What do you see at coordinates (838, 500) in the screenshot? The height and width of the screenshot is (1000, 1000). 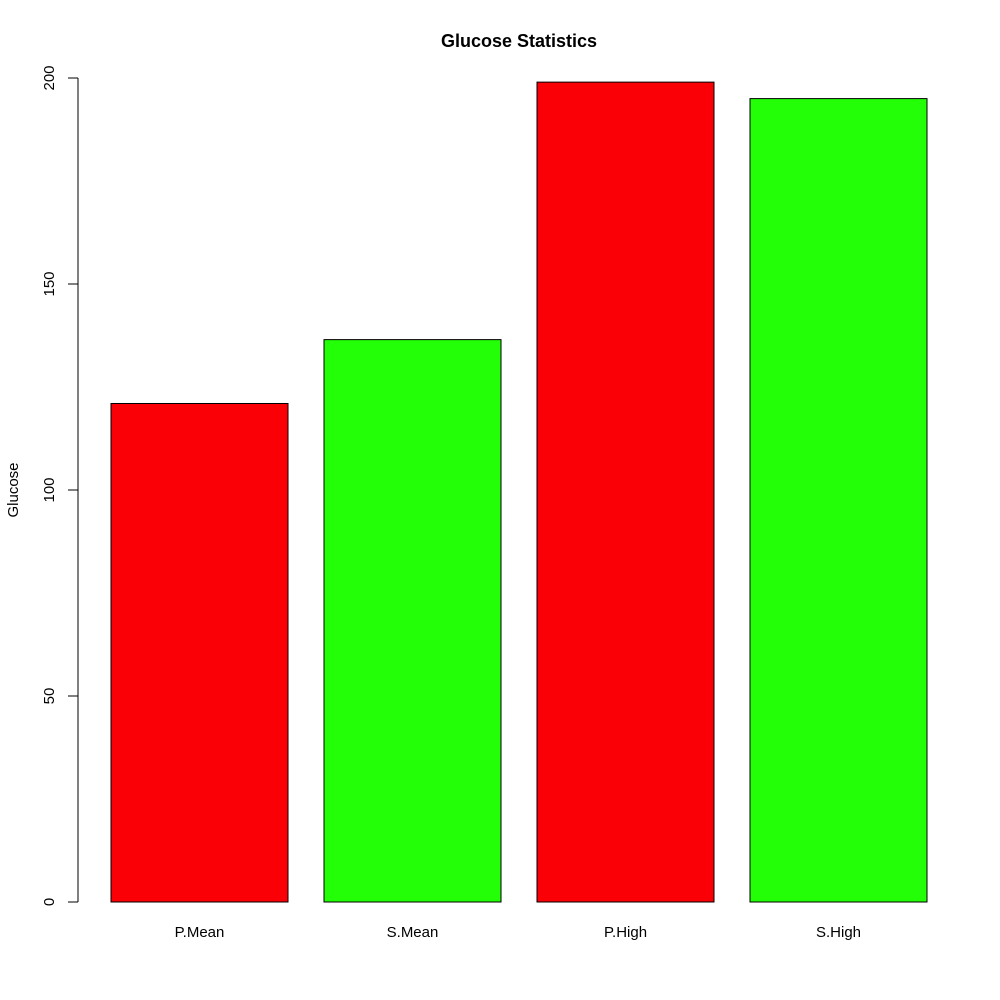 I see `bar-s-high` at bounding box center [838, 500].